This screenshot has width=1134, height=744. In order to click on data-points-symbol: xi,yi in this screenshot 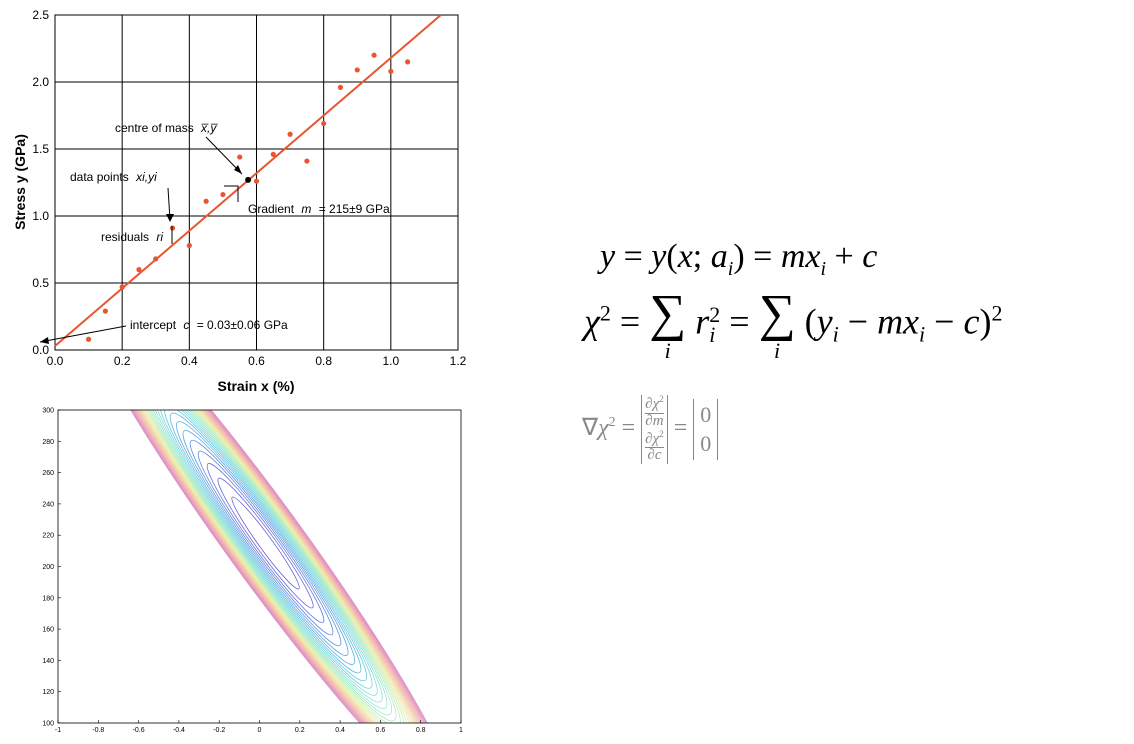, I will do `click(146, 177)`.